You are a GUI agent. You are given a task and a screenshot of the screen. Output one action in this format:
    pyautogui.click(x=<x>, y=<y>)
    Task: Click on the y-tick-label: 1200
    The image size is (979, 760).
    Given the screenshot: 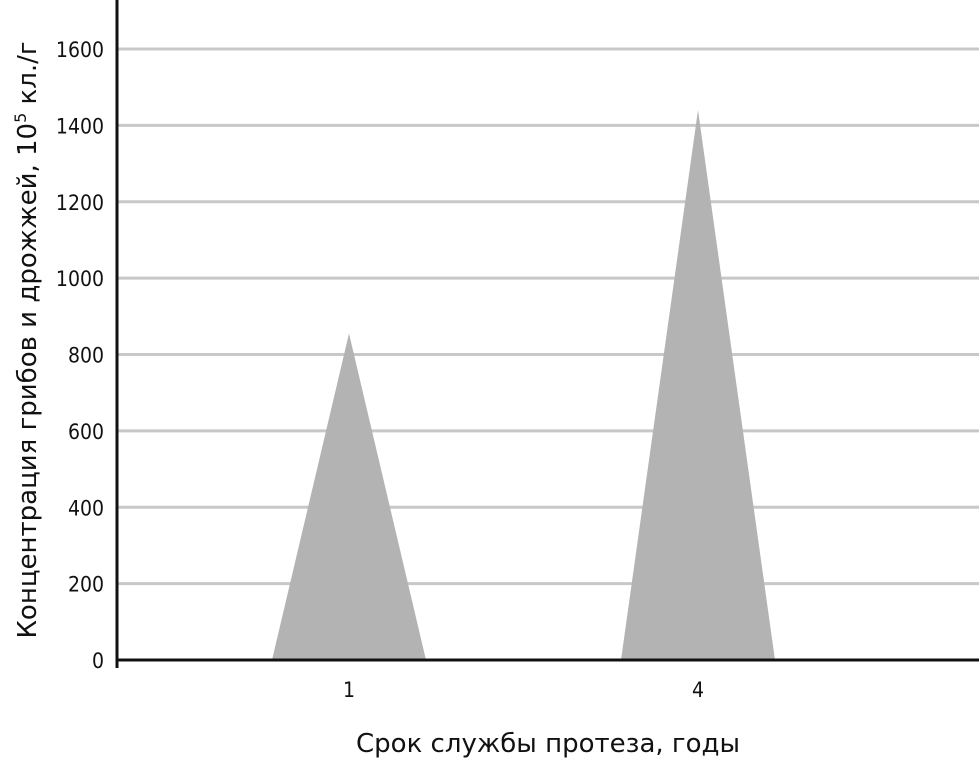 What is the action you would take?
    pyautogui.click(x=80, y=203)
    